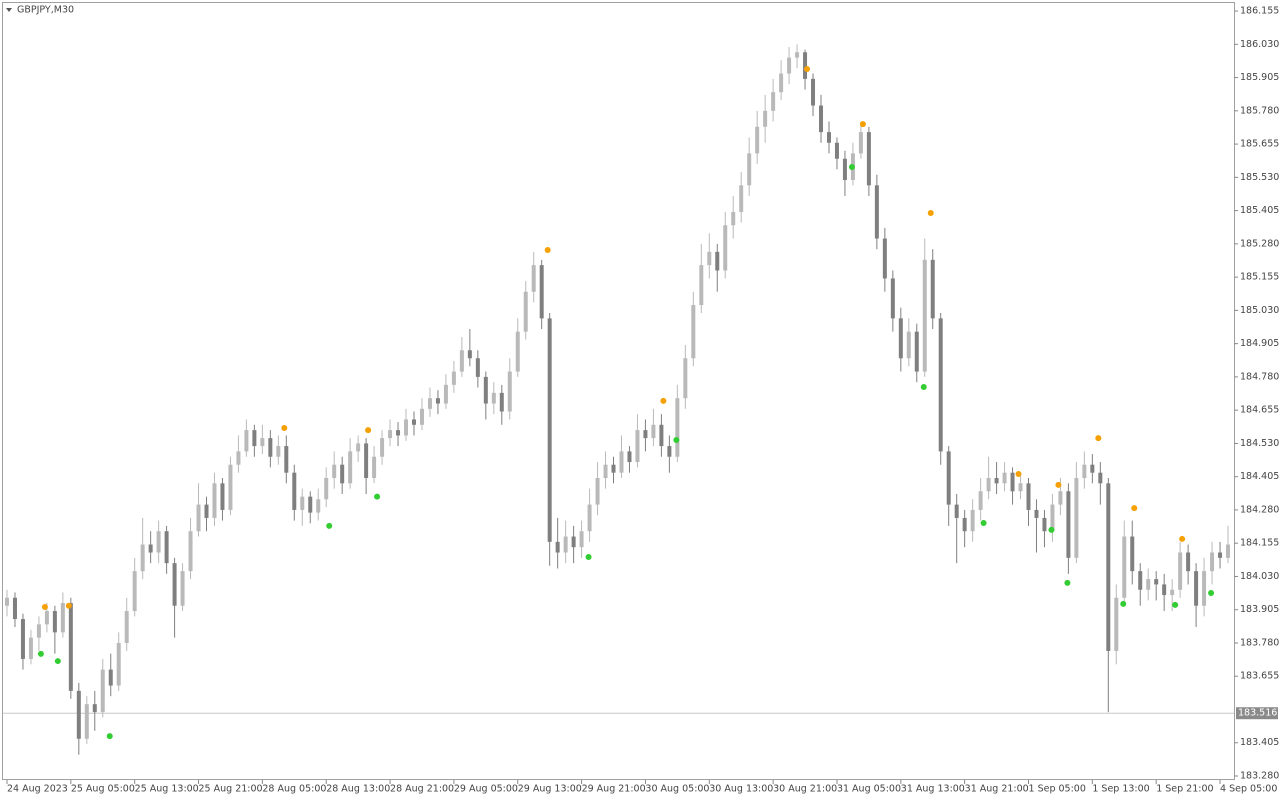  What do you see at coordinates (231, 789) in the screenshot?
I see `x-tick-label: 25 Aug 21:00` at bounding box center [231, 789].